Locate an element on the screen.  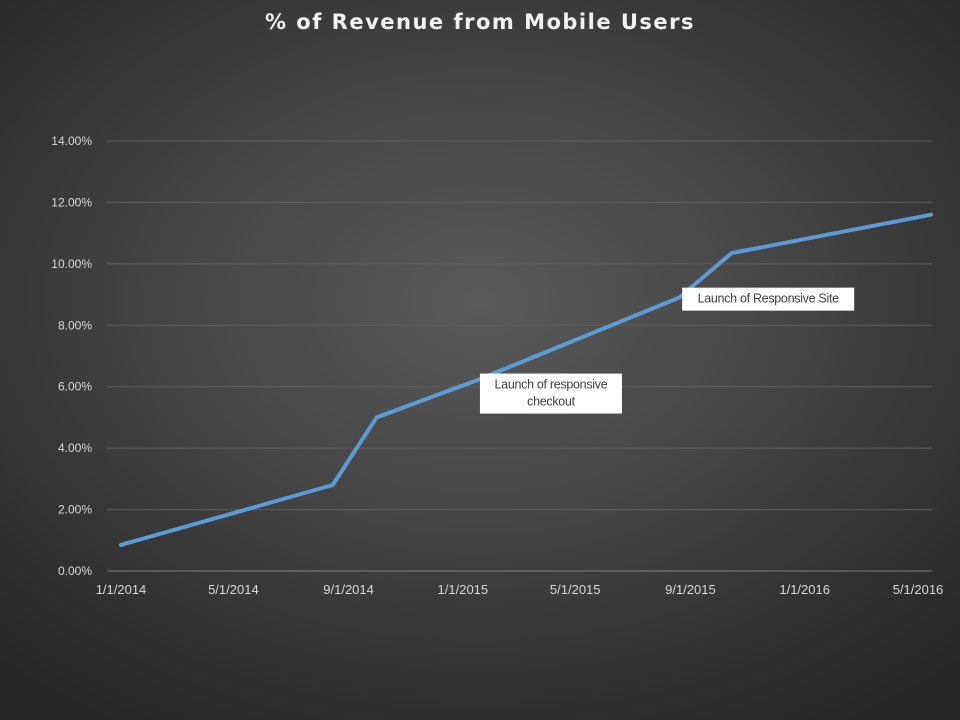
annotation-label: Launch of Responsive Site is located at coordinates (768, 299).